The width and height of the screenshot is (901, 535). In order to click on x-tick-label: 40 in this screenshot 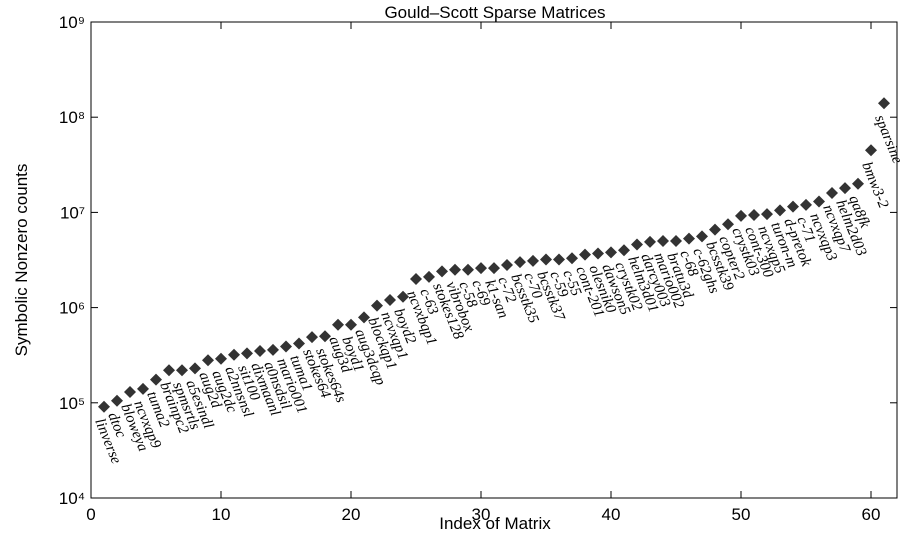, I will do `click(611, 514)`.